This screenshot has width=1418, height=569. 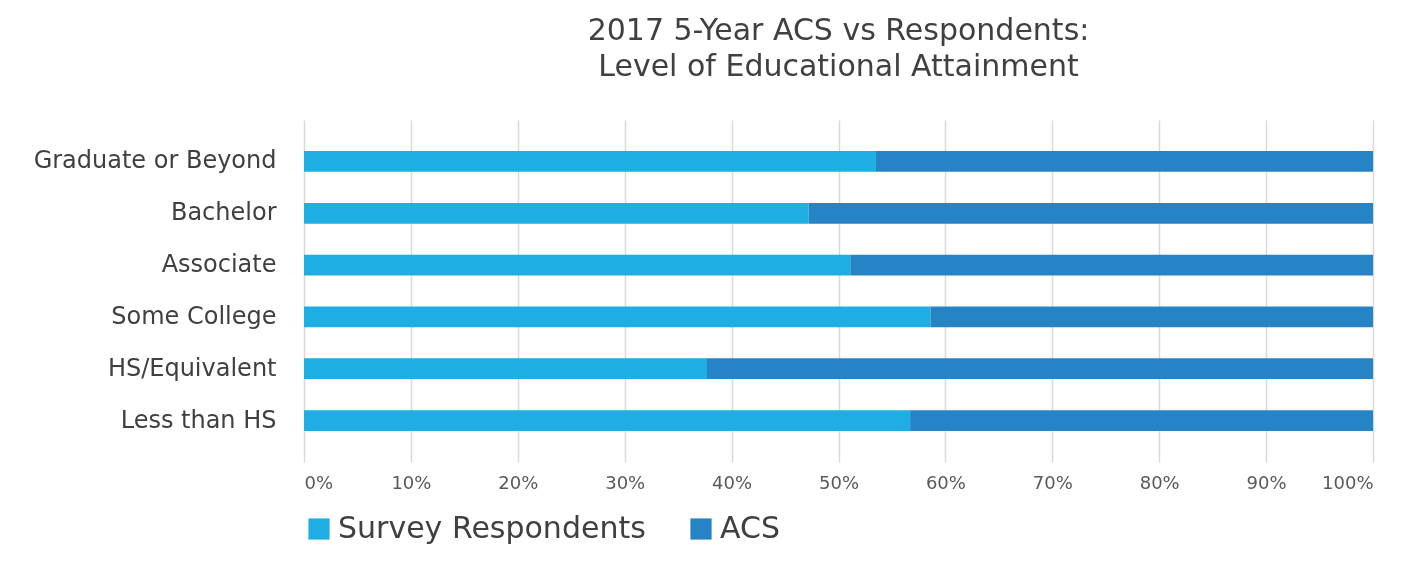 I want to click on x-tick-label: 0%, so click(x=319, y=482).